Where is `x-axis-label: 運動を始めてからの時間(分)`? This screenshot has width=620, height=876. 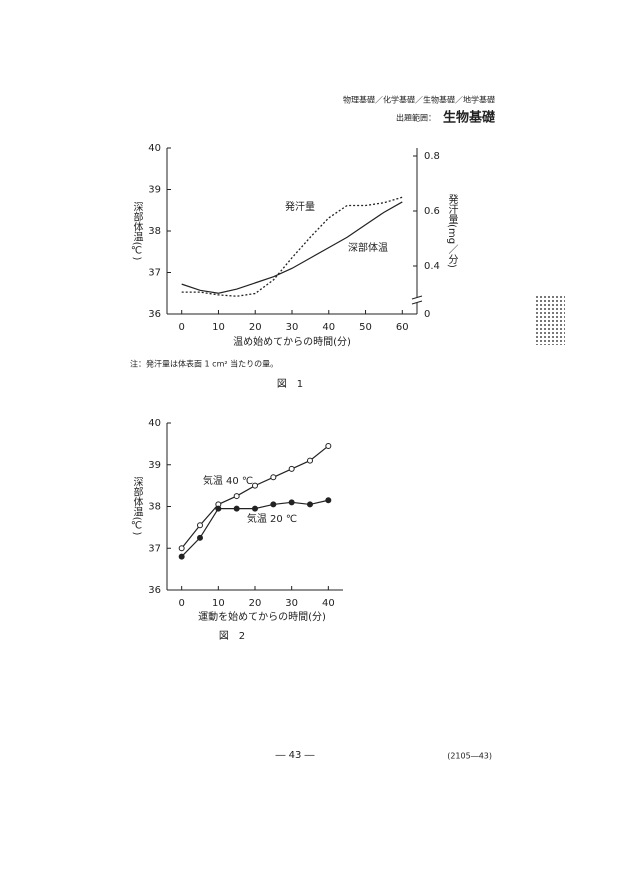 x-axis-label: 運動を始めてからの時間(分) is located at coordinates (262, 616).